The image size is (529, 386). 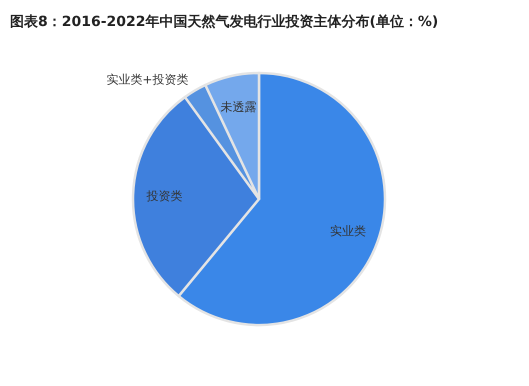 I want to click on slice-label: 未透露, so click(x=238, y=107).